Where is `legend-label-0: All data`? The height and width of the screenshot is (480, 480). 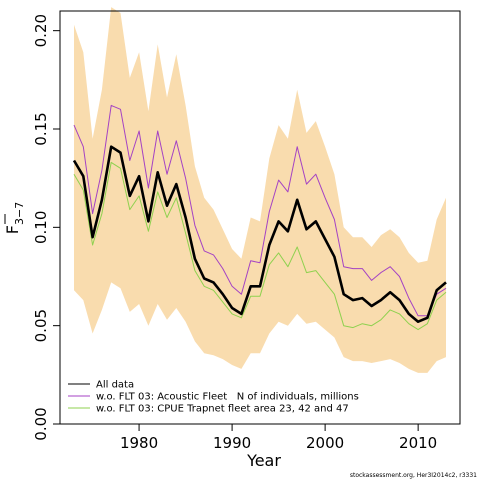
legend-label-0: All data is located at coordinates (115, 385).